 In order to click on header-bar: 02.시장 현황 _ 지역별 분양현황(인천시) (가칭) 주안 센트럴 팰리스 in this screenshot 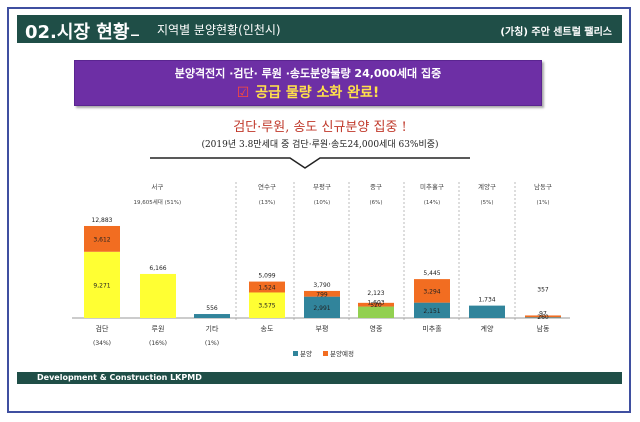, I will do `click(319, 29)`.